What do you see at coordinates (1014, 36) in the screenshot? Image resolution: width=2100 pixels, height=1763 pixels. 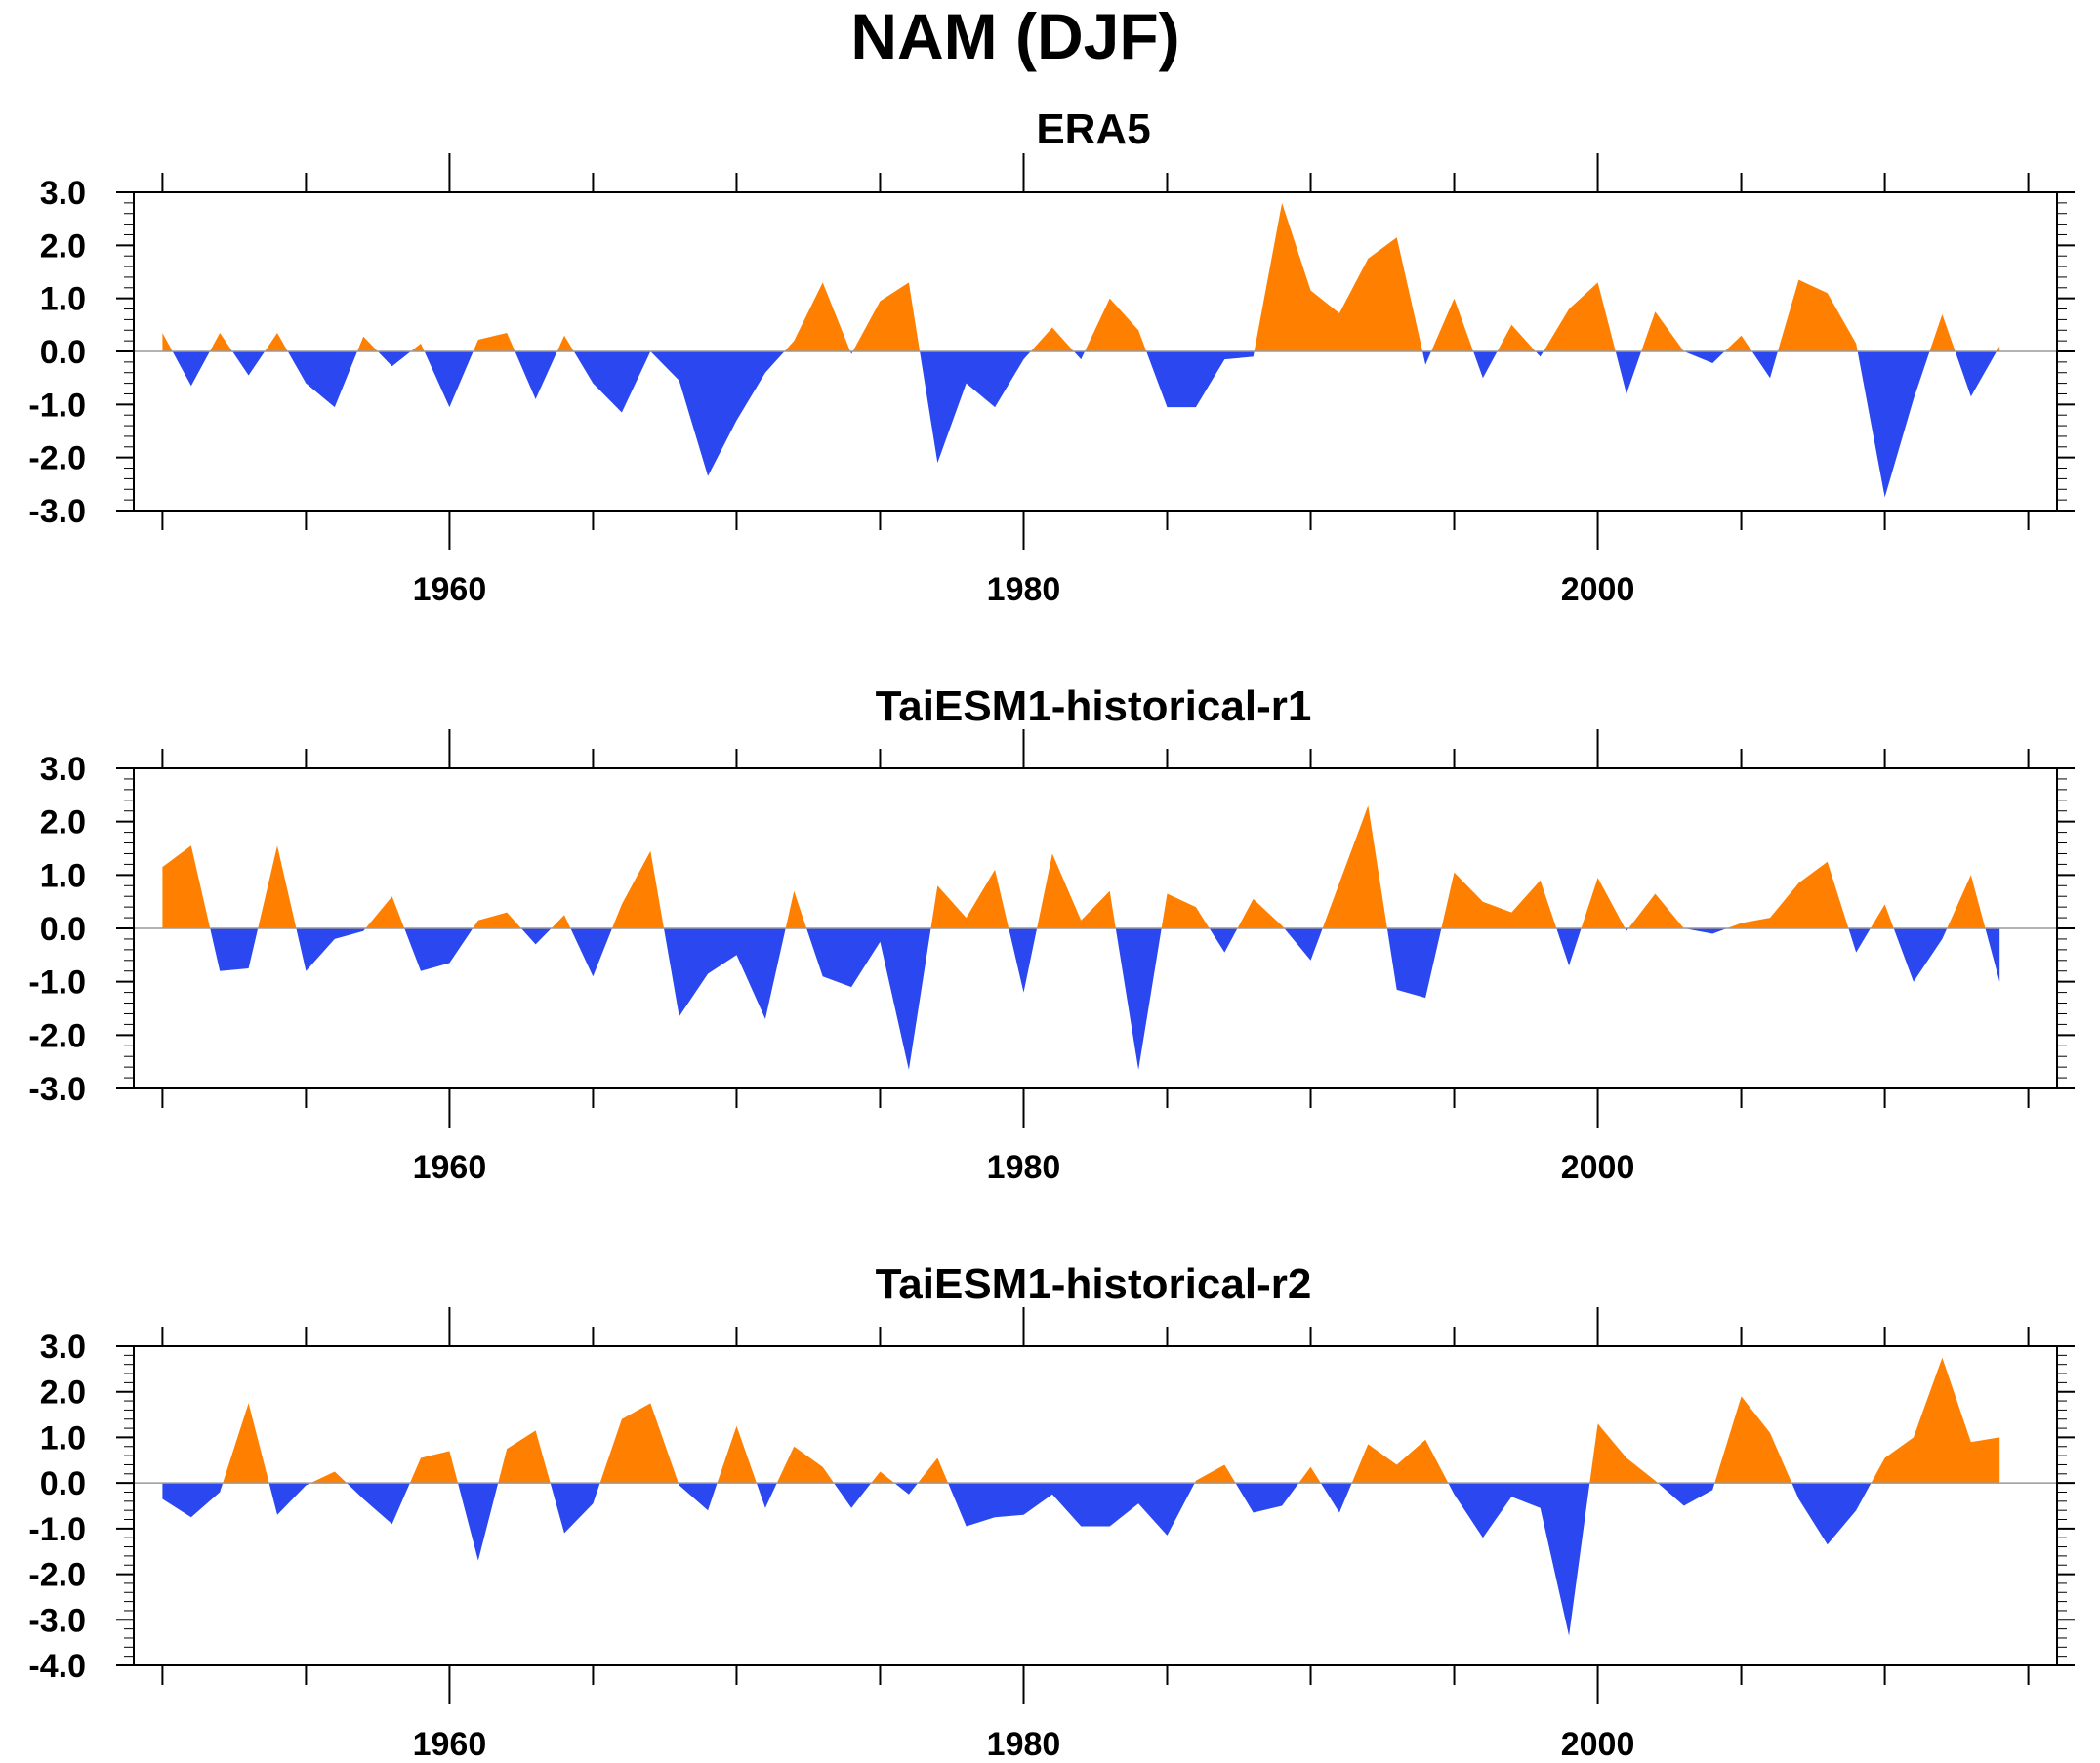 I see `figure-title: NAM (DJF)` at bounding box center [1014, 36].